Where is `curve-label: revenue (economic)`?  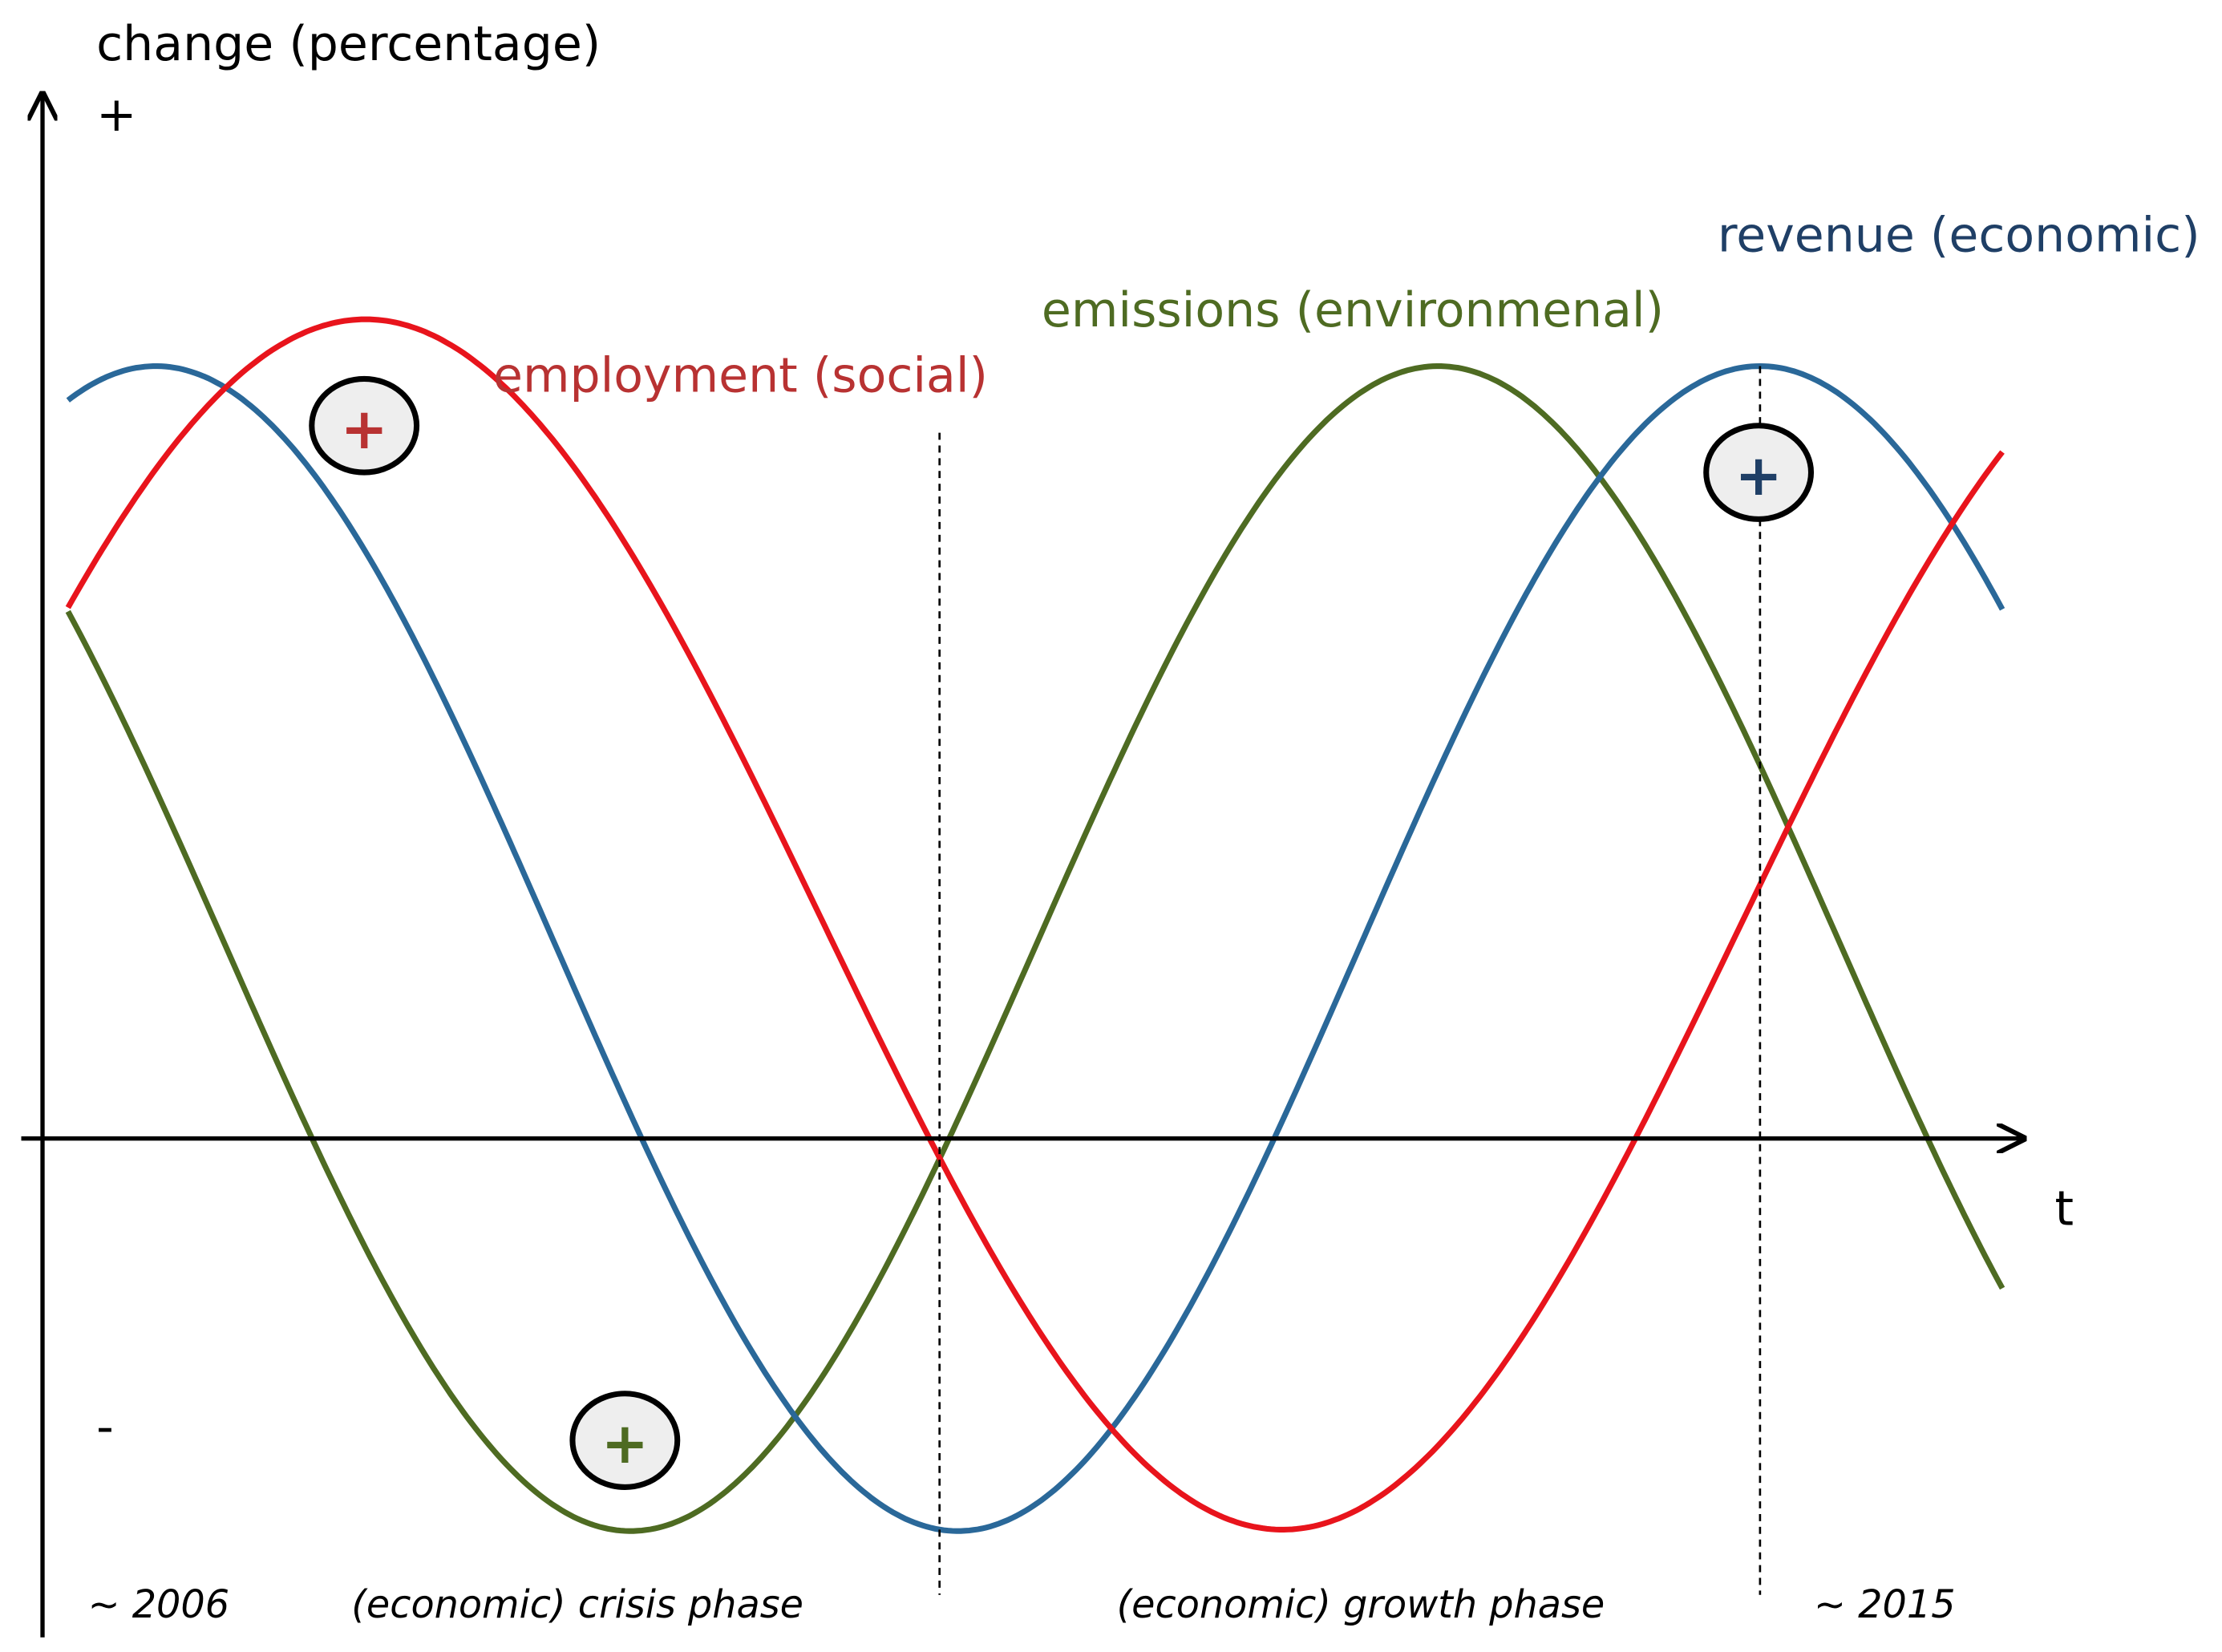 curve-label: revenue (economic) is located at coordinates (1959, 235).